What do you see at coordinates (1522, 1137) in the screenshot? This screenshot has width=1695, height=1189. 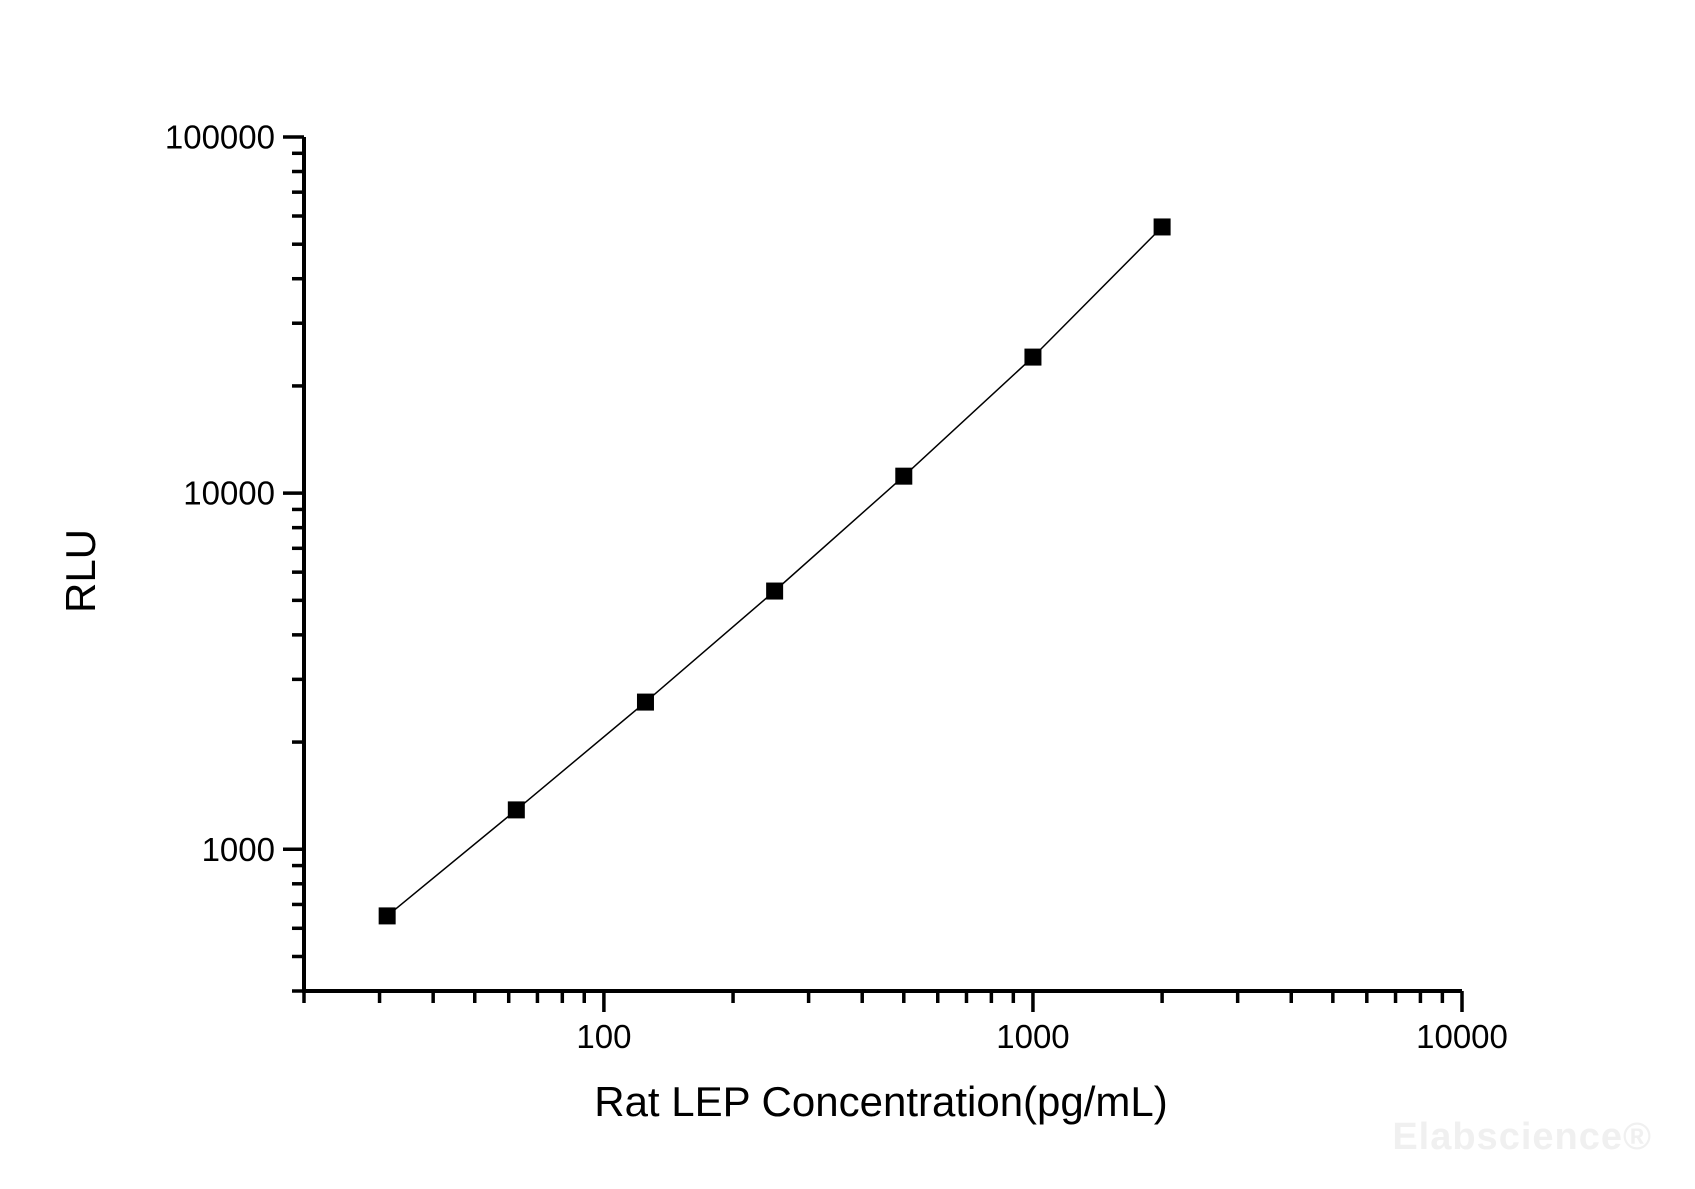 I see `watermark: Elabscience®` at bounding box center [1522, 1137].